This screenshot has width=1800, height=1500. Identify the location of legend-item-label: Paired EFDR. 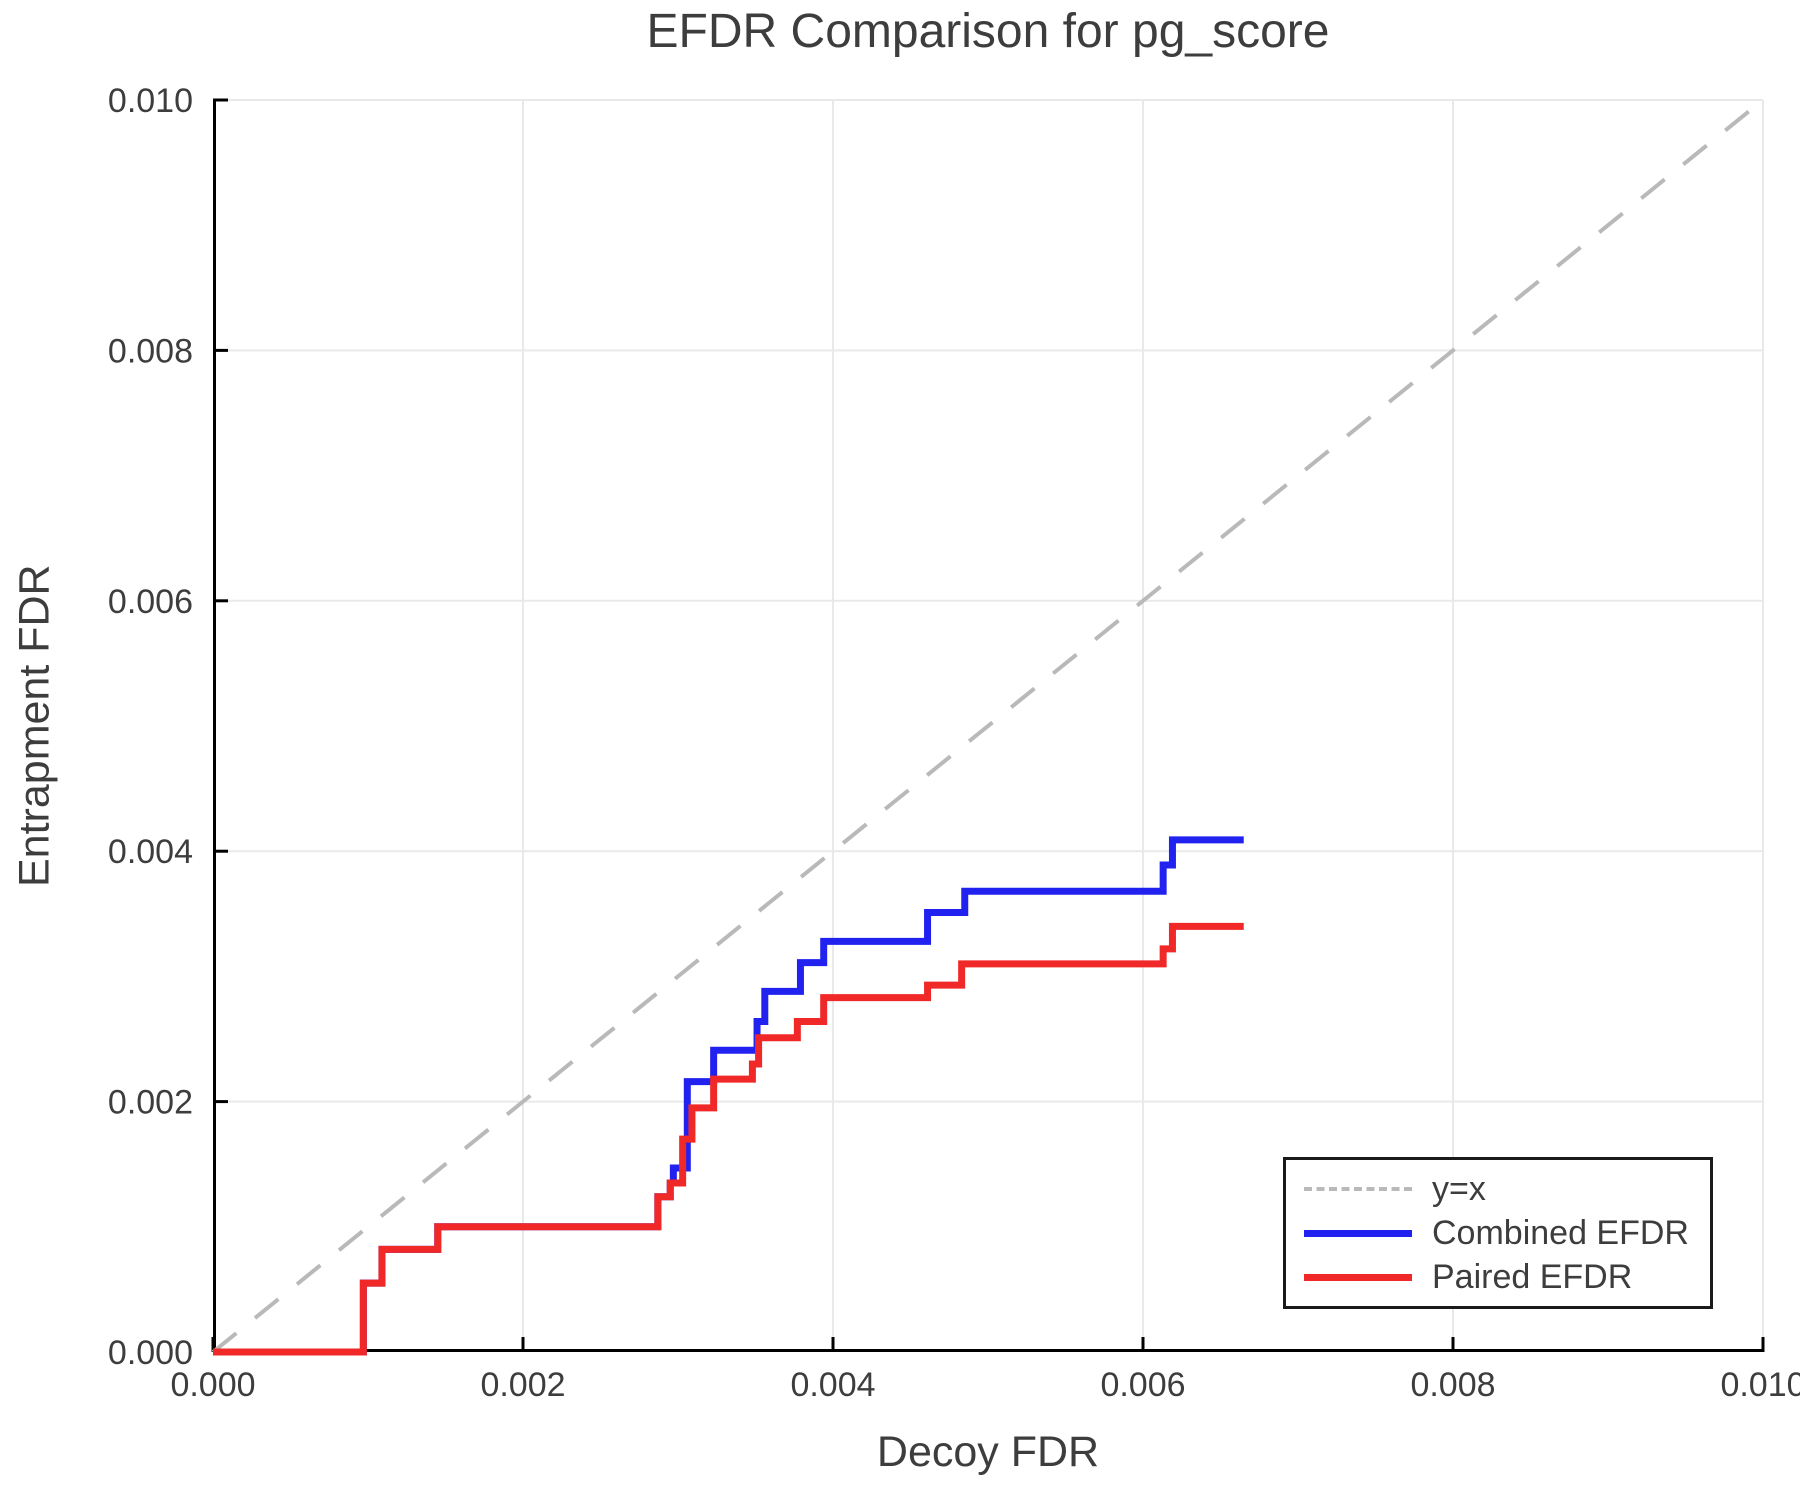
(1532, 1276).